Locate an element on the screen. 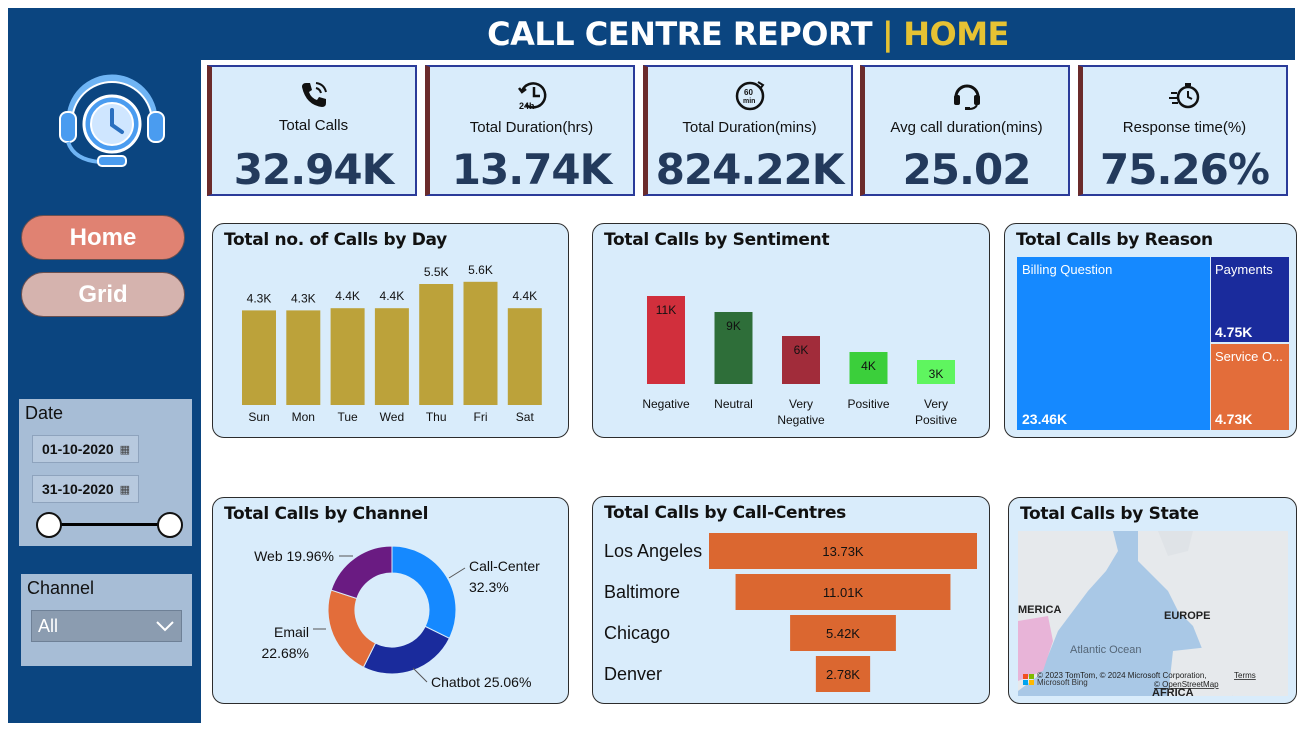 This screenshot has width=1303, height=731. phone-icon is located at coordinates (314, 94).